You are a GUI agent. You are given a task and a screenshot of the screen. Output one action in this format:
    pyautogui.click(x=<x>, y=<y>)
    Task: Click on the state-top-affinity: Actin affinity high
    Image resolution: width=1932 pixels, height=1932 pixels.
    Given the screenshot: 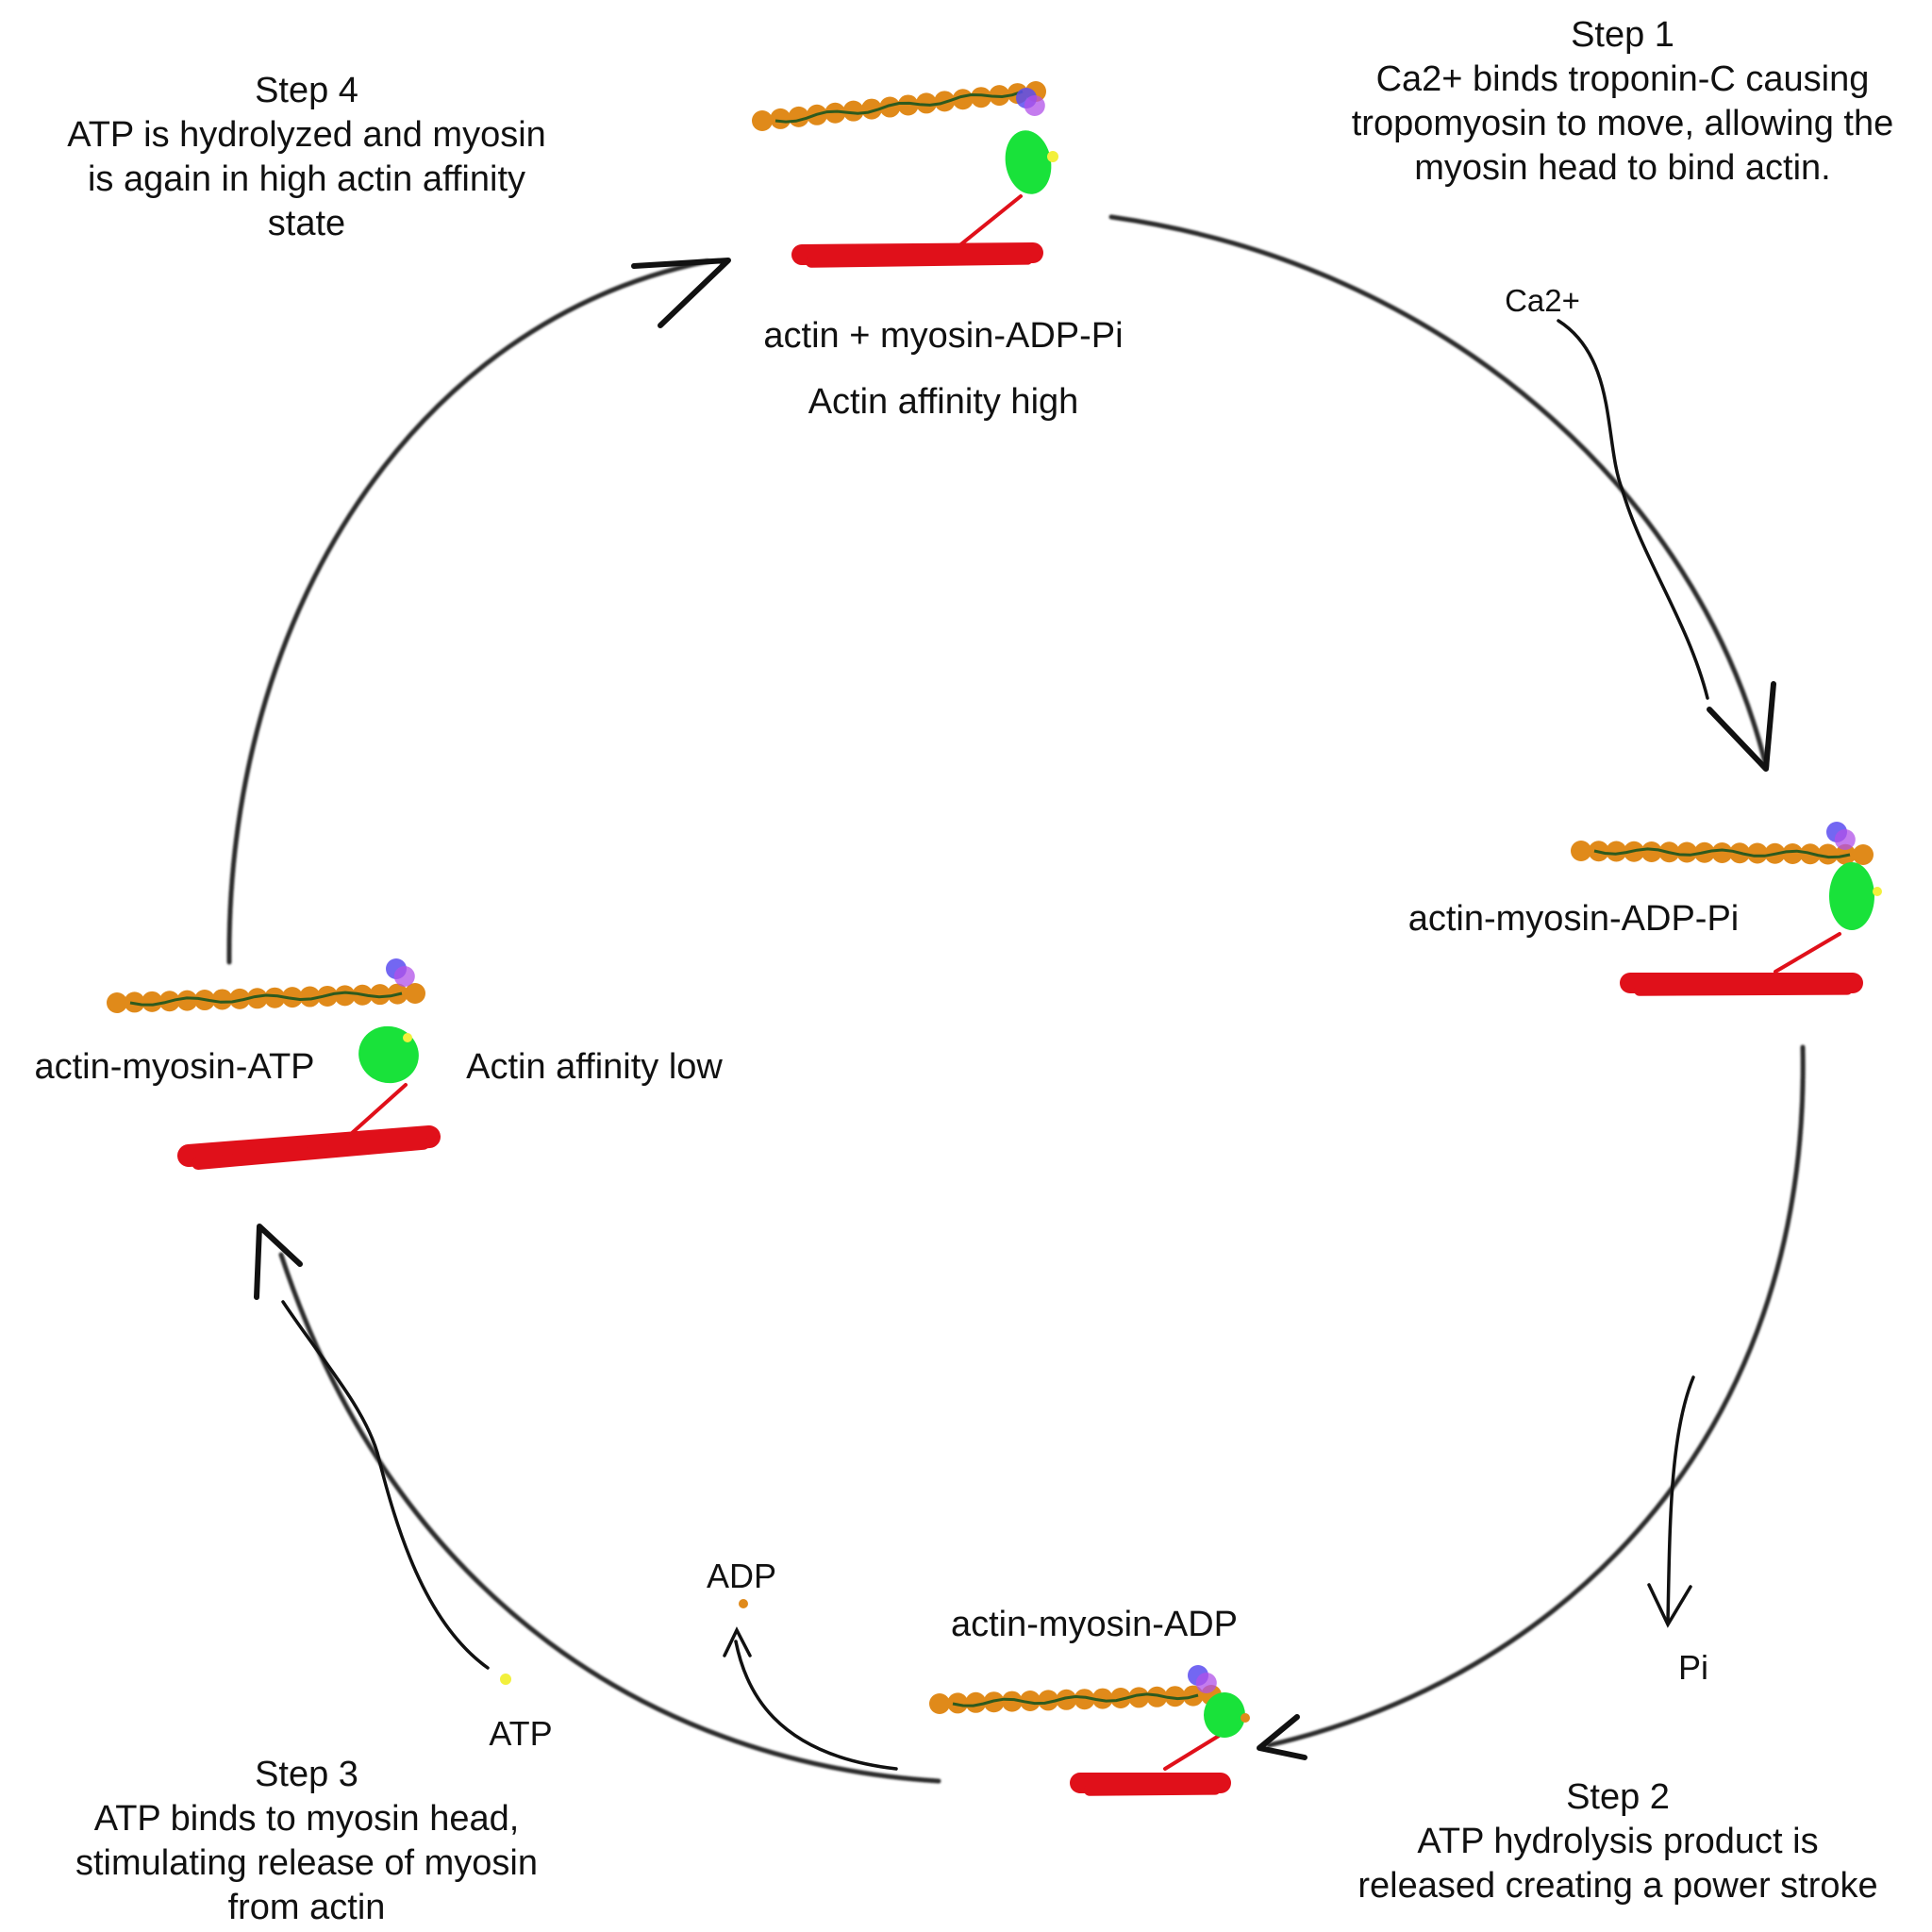 What is the action you would take?
    pyautogui.click(x=943, y=402)
    